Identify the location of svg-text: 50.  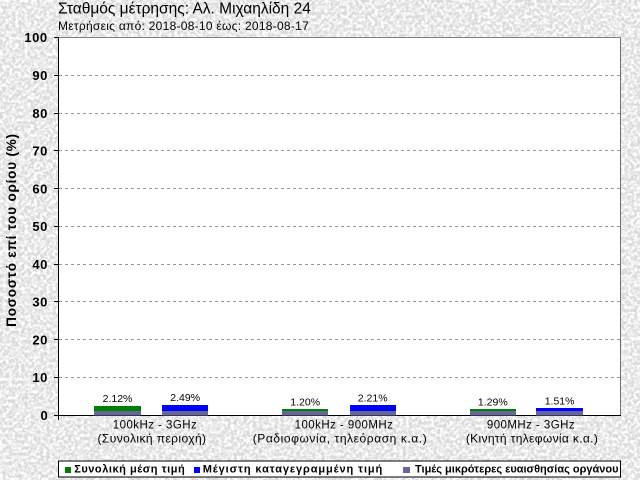
(39, 226).